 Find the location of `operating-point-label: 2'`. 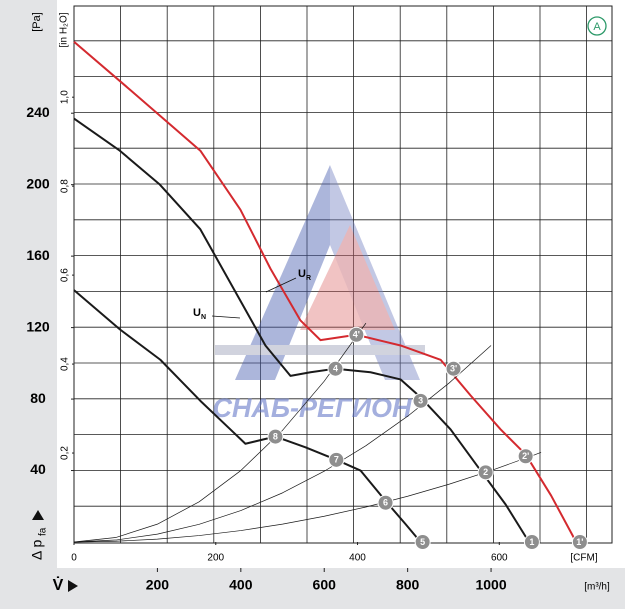

operating-point-label: 2' is located at coordinates (525, 456).